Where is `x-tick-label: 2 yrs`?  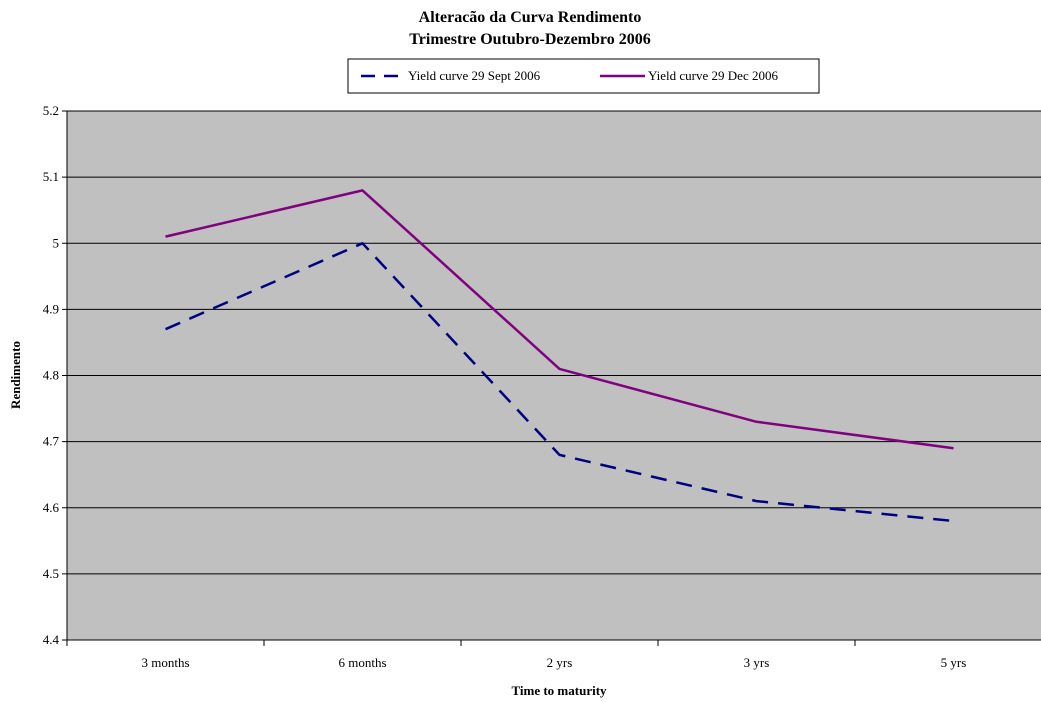 x-tick-label: 2 yrs is located at coordinates (560, 662).